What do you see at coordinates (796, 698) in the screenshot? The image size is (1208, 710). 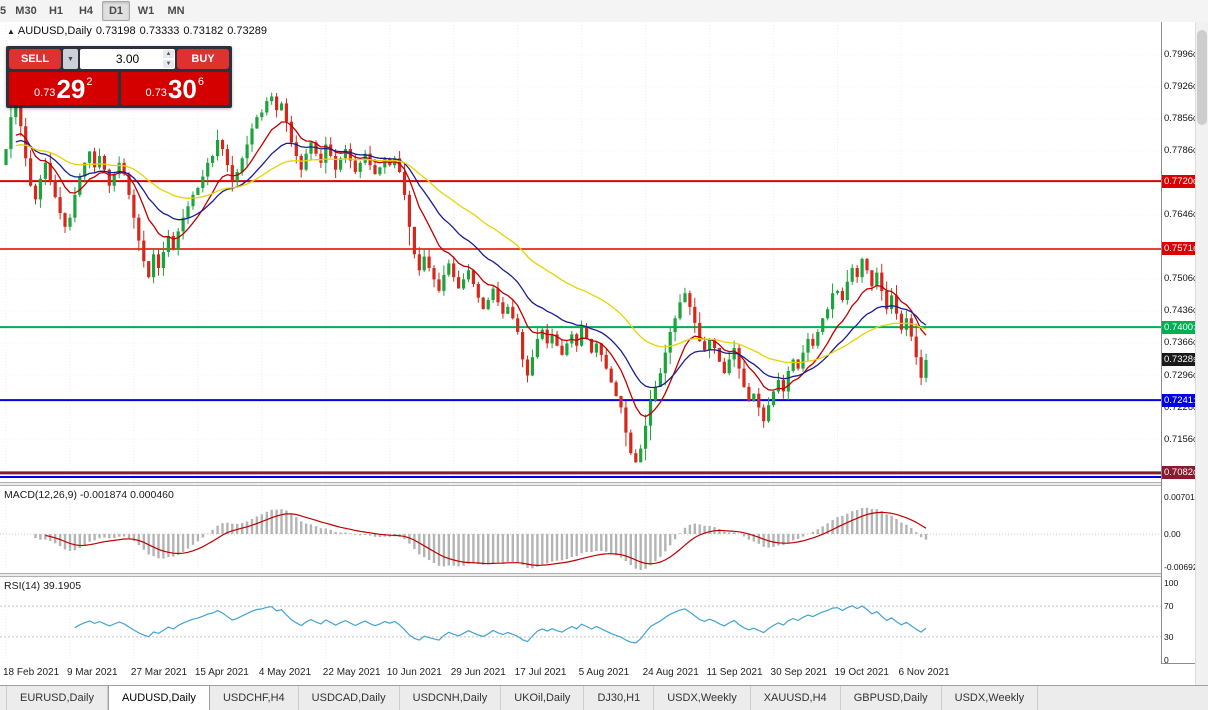 I see `tab-xauusd-h4: XAUUSD,H4` at bounding box center [796, 698].